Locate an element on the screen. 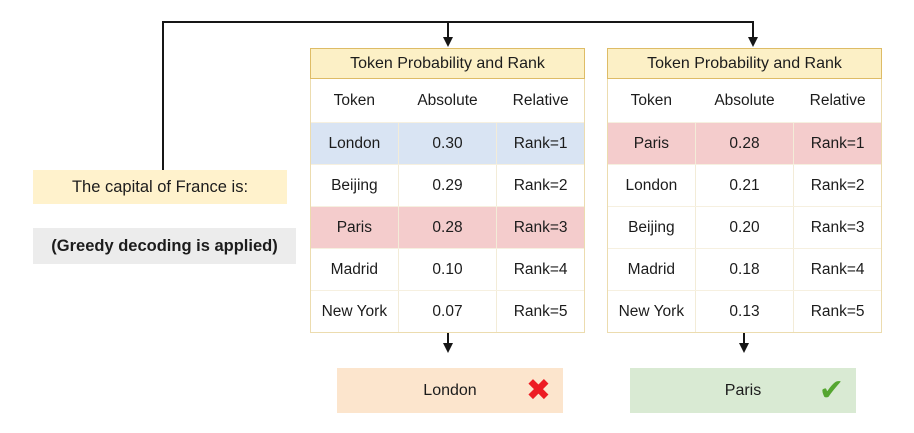 This screenshot has height=433, width=914. connector-horizontal-line is located at coordinates (458, 22).